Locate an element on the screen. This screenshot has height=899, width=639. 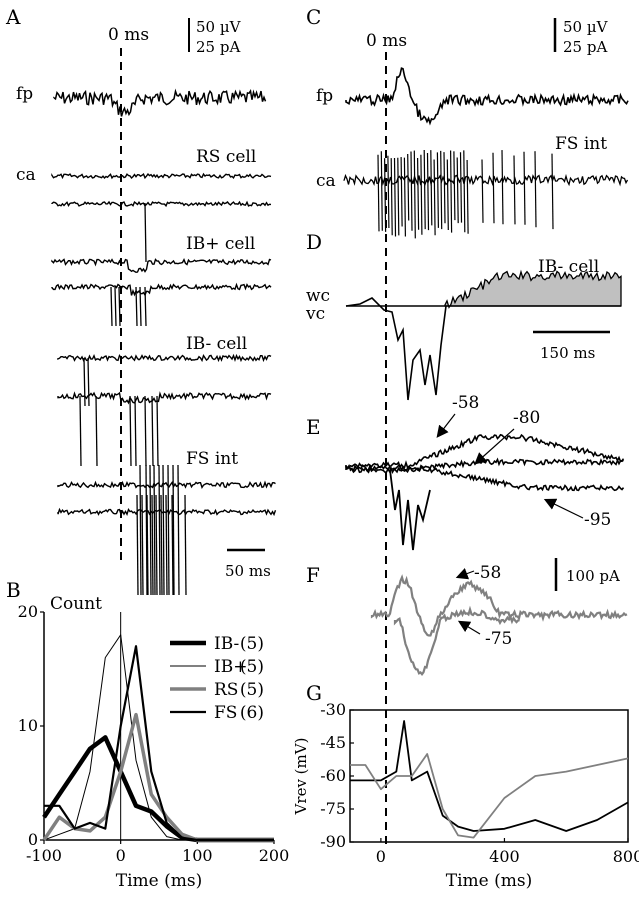
panel-b-ytick-label-10: 10 is located at coordinates (28, 725).